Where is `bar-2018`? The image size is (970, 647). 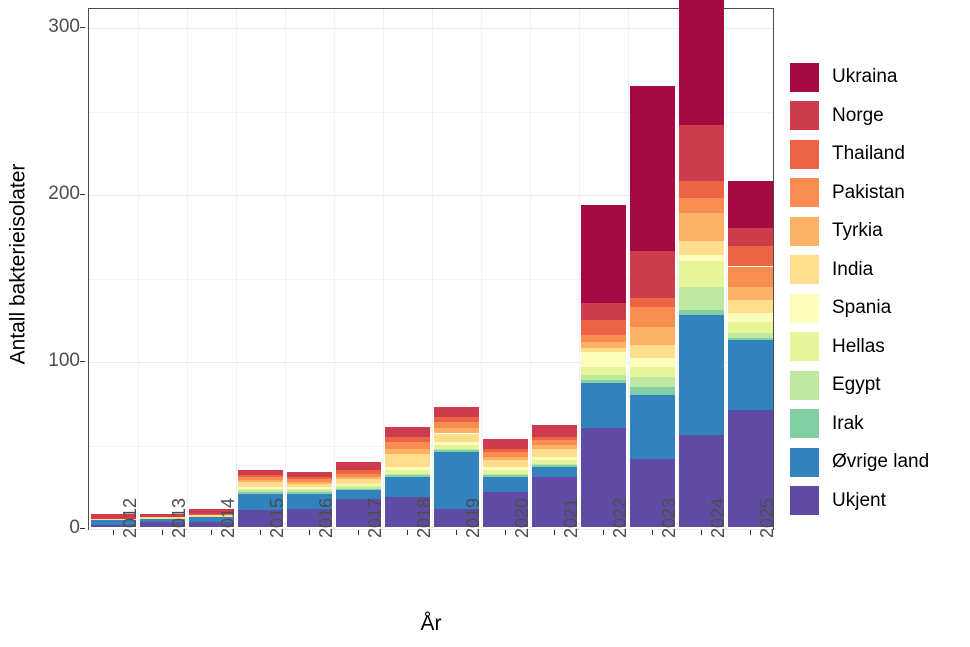
bar-2018 is located at coordinates (407, 476).